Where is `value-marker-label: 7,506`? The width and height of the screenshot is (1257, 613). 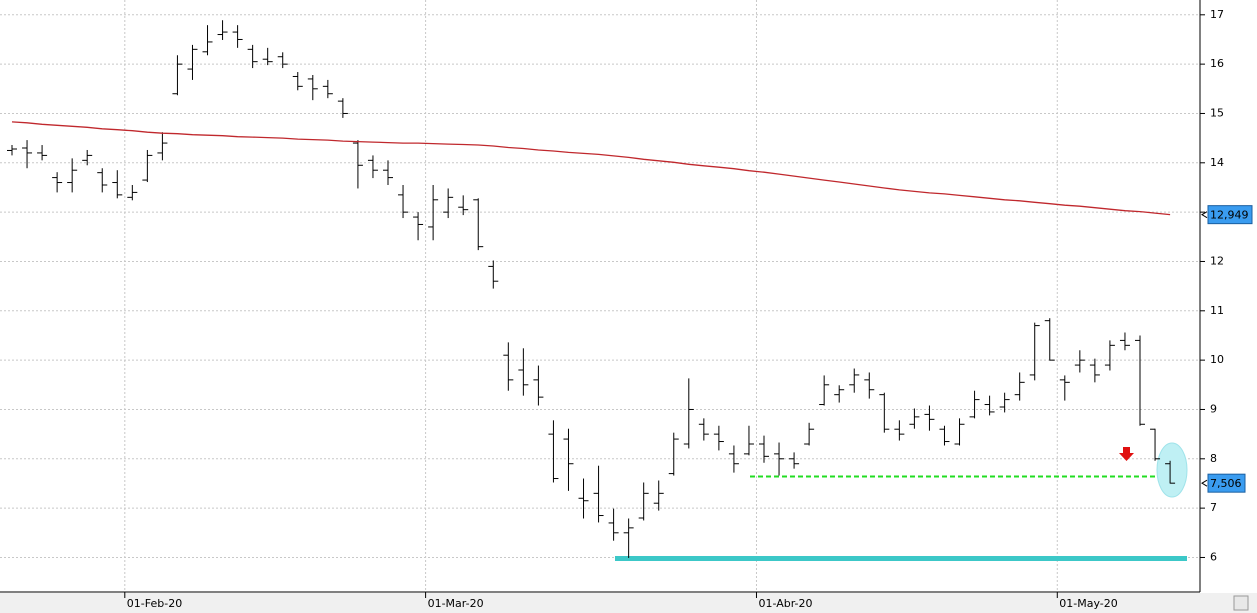 value-marker-label: 7,506 is located at coordinates (1226, 483).